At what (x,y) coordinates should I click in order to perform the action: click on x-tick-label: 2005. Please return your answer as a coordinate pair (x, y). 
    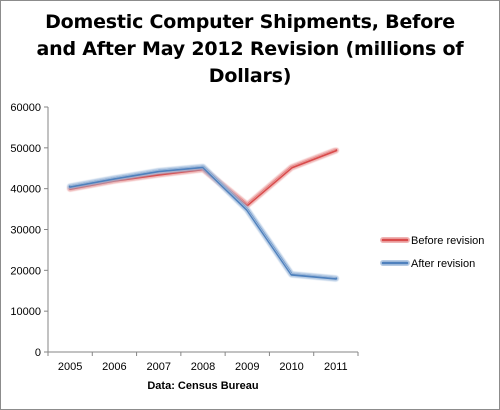
    Looking at the image, I should click on (70, 367).